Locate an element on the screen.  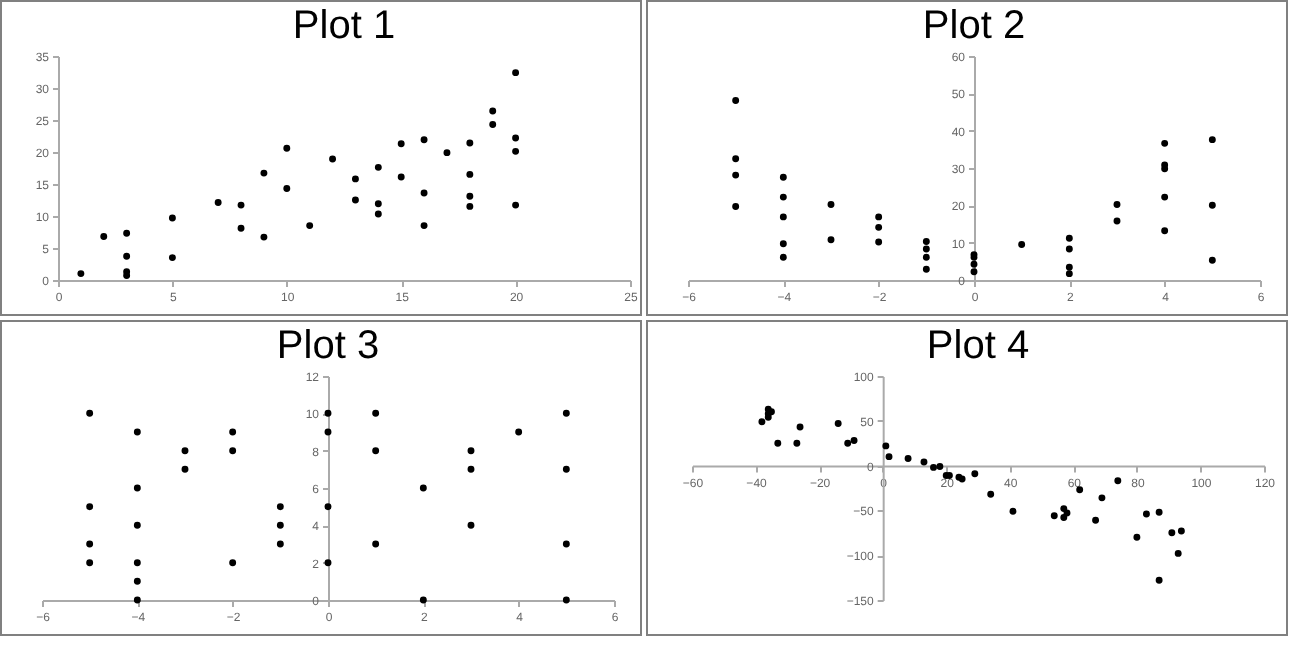
chart-title: Plot 1 is located at coordinates (344, 26).